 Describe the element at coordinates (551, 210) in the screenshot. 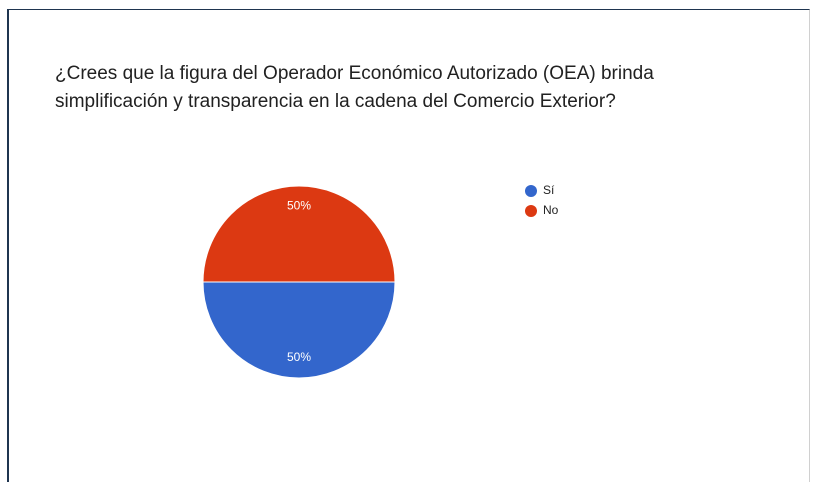

I see `legend-label: No` at that location.